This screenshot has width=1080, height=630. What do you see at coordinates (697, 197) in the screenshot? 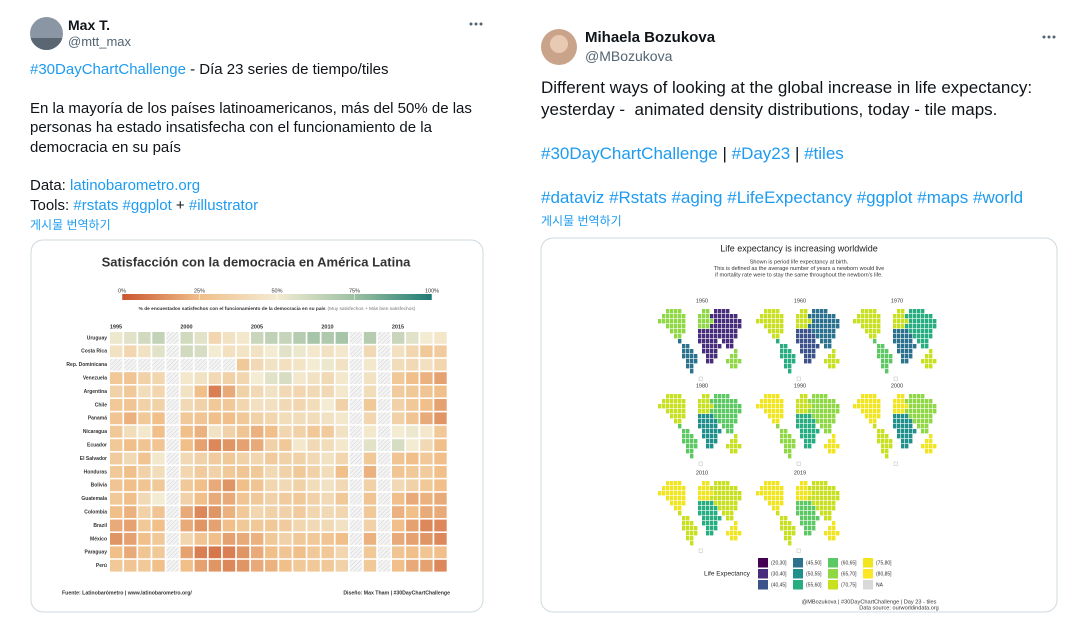
I see `hashtag-link: #aging` at bounding box center [697, 197].